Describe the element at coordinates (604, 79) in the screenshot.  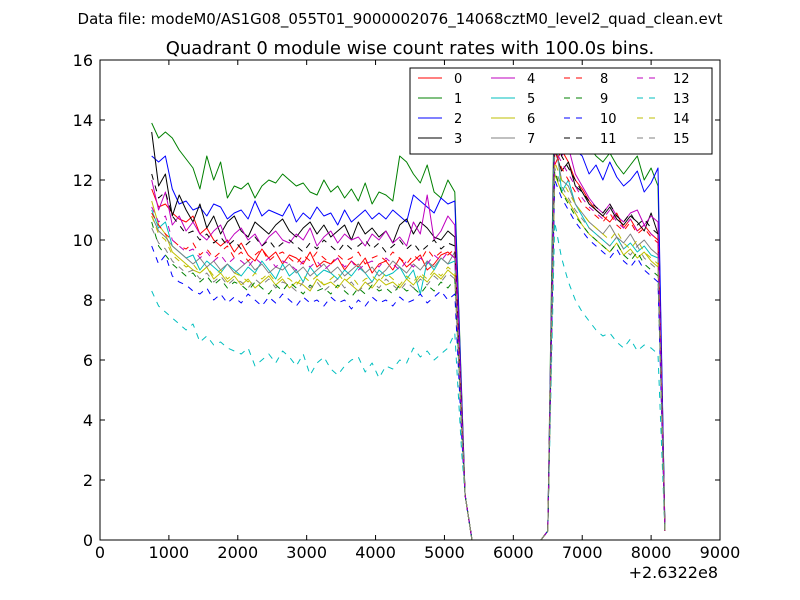
I see `legend-label-8: 8` at that location.